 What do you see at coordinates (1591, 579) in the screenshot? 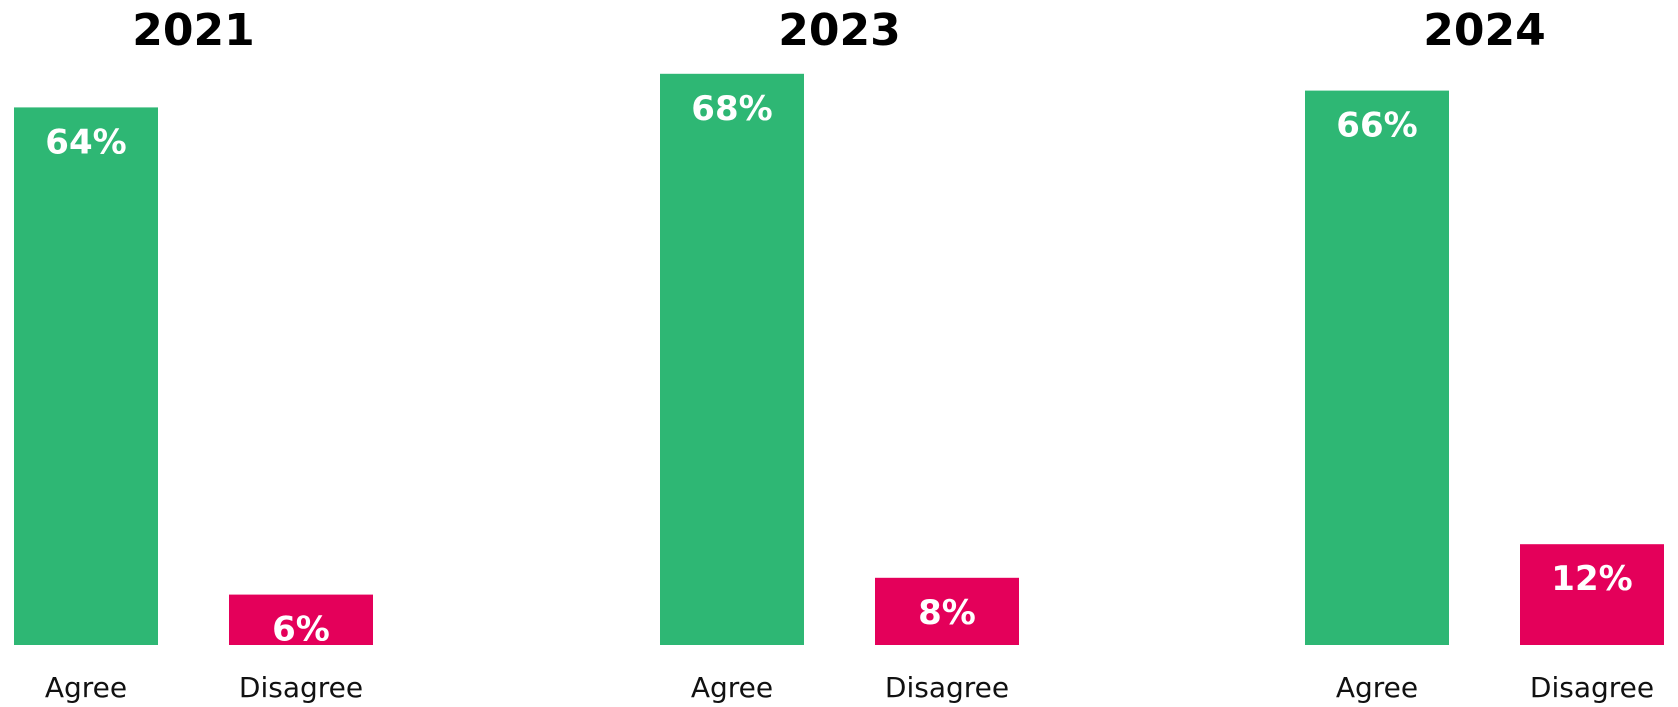
I see `data-label-disagree: 12%` at bounding box center [1591, 579].